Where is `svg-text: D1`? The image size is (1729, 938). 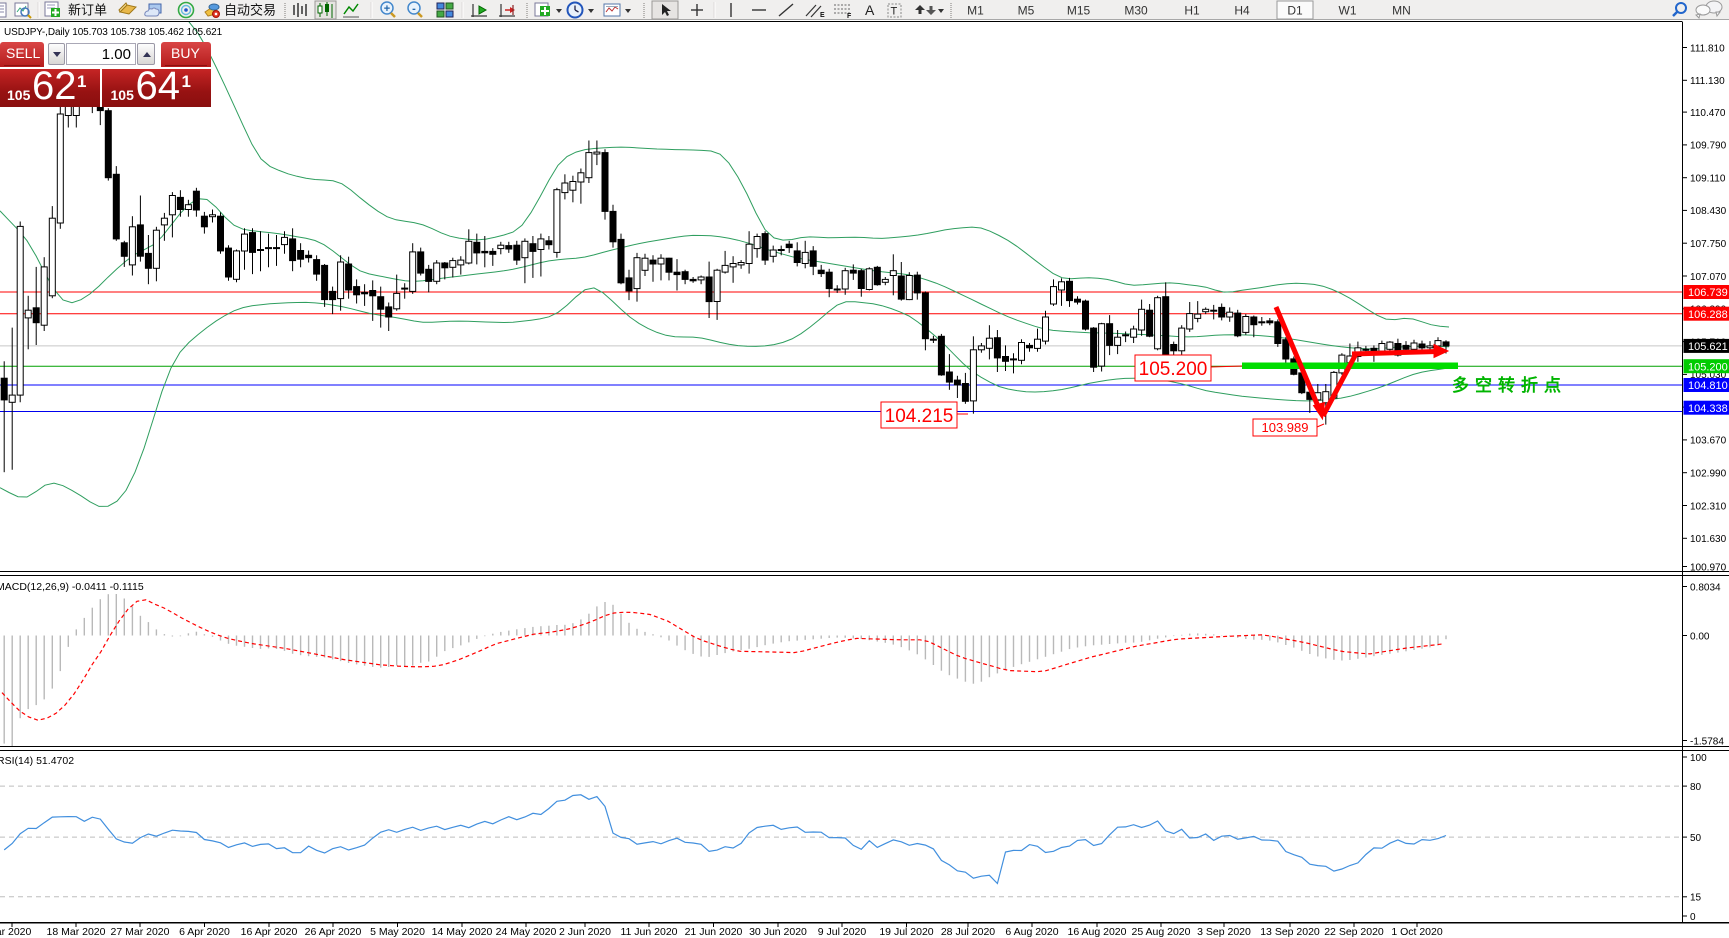
svg-text: D1 is located at coordinates (1295, 11).